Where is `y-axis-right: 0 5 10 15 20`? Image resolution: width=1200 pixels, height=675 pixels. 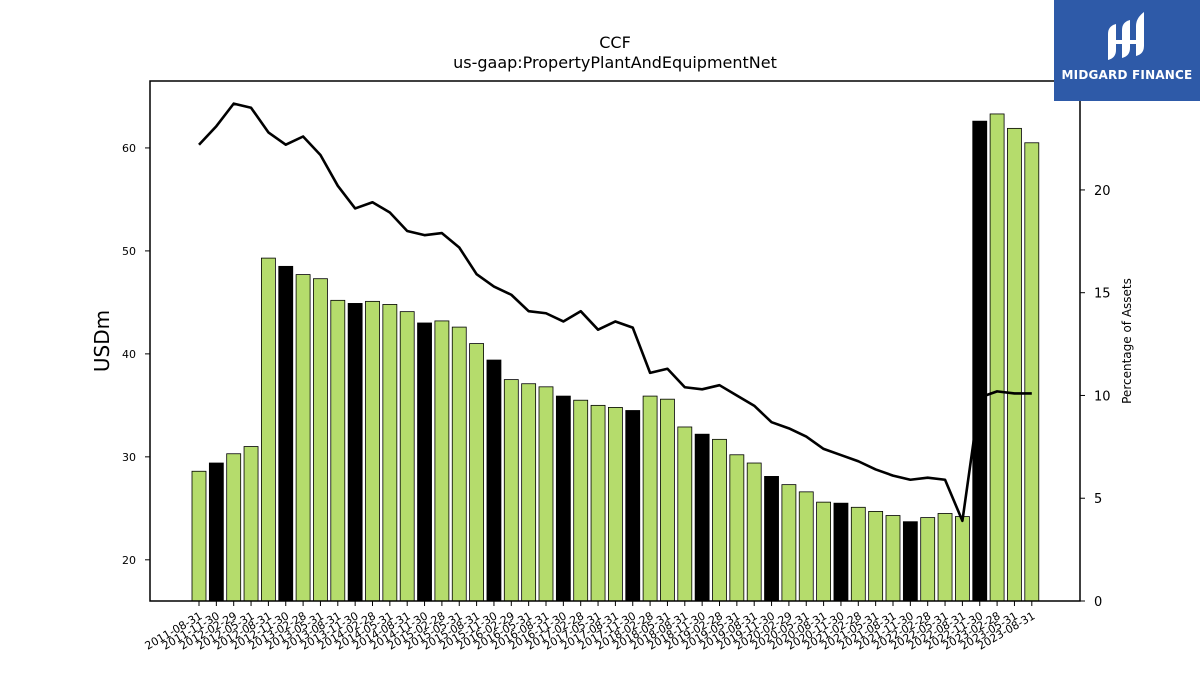 y-axis-right: 0 5 10 15 20 is located at coordinates (1095, 397).